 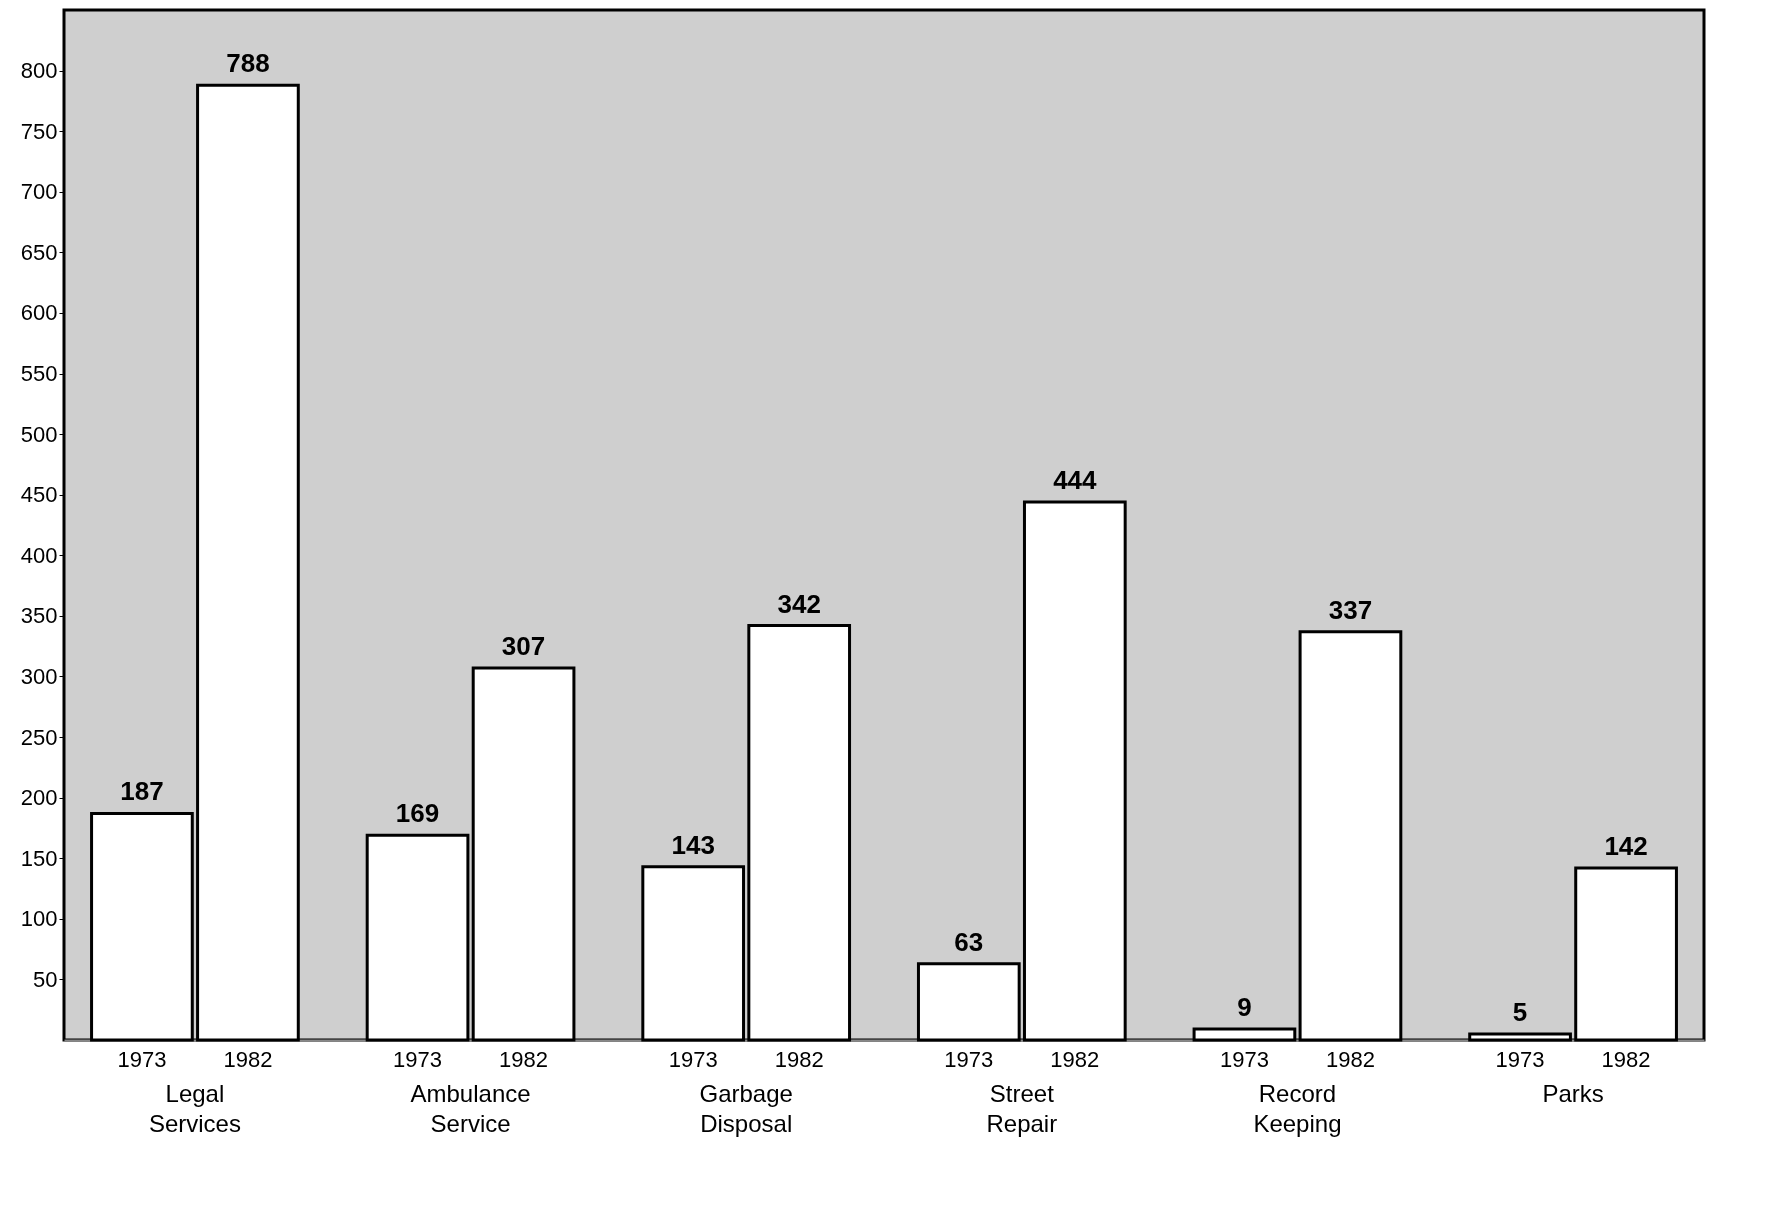 I want to click on y-tick-label: 500, so click(x=39, y=434).